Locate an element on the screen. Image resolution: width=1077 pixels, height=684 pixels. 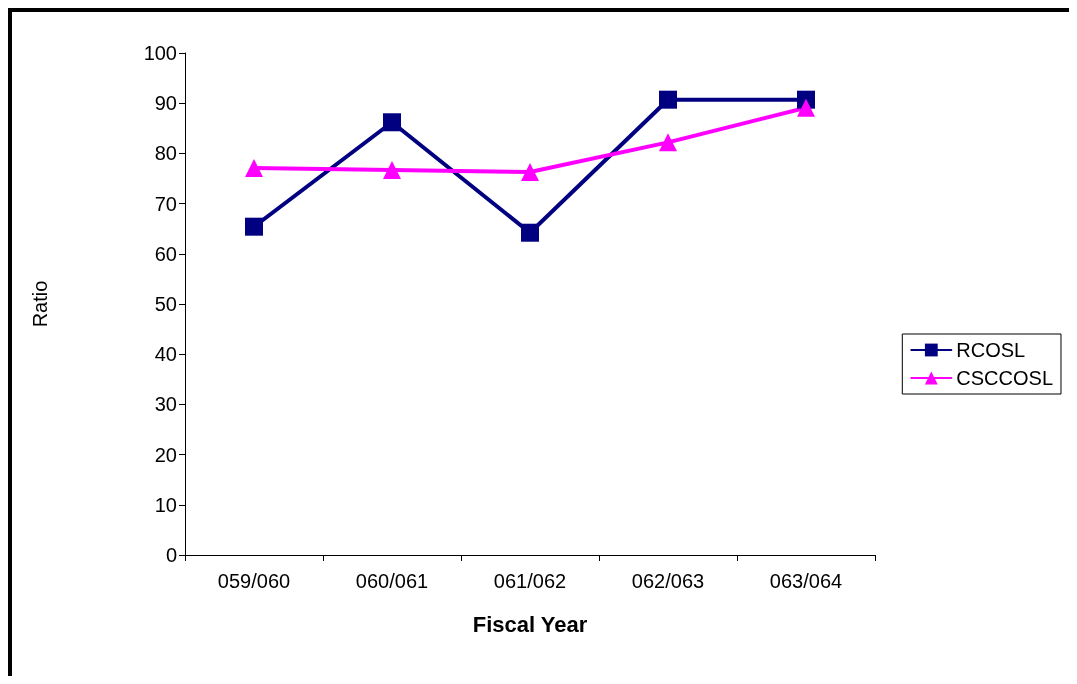
y-tick-label: 30 is located at coordinates (165, 404).